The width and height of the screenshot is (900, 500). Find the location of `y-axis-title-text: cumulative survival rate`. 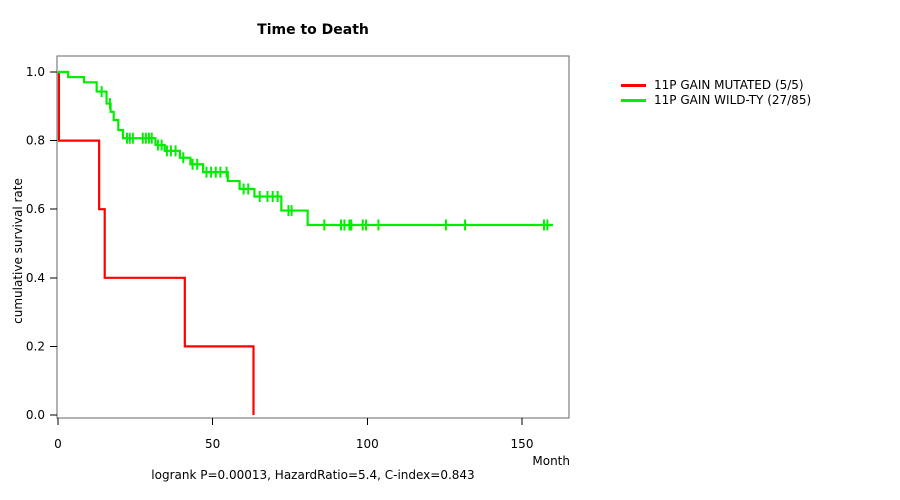

y-axis-title-text: cumulative survival rate is located at coordinates (18, 251).